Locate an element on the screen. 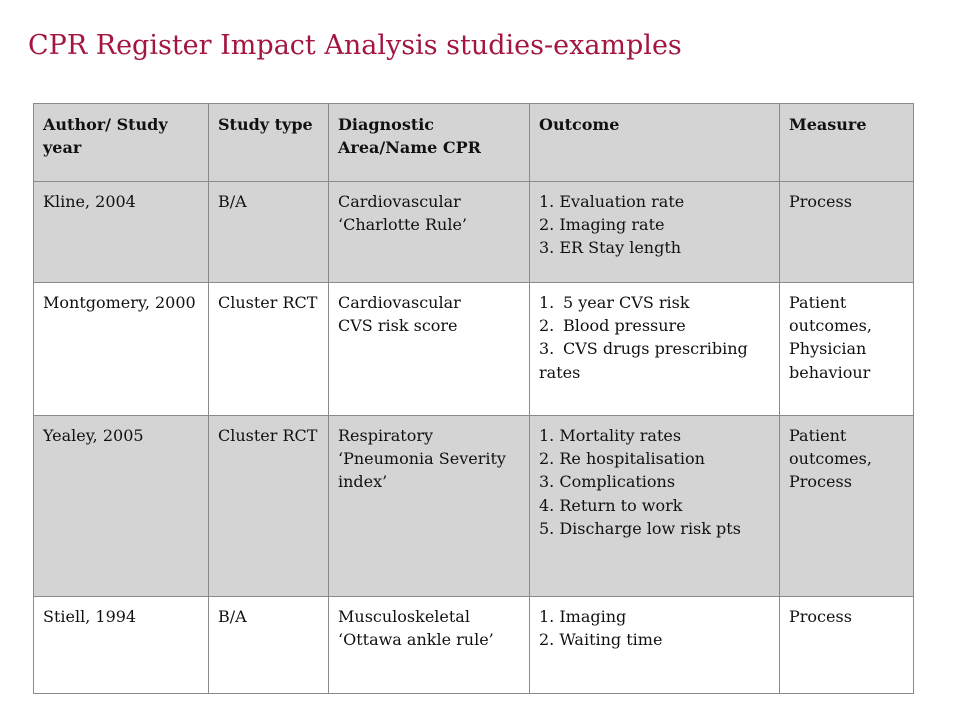 This screenshot has width=960, height=720. cell-outcome: 1. Imaging 2. Waiting time is located at coordinates (654, 645).